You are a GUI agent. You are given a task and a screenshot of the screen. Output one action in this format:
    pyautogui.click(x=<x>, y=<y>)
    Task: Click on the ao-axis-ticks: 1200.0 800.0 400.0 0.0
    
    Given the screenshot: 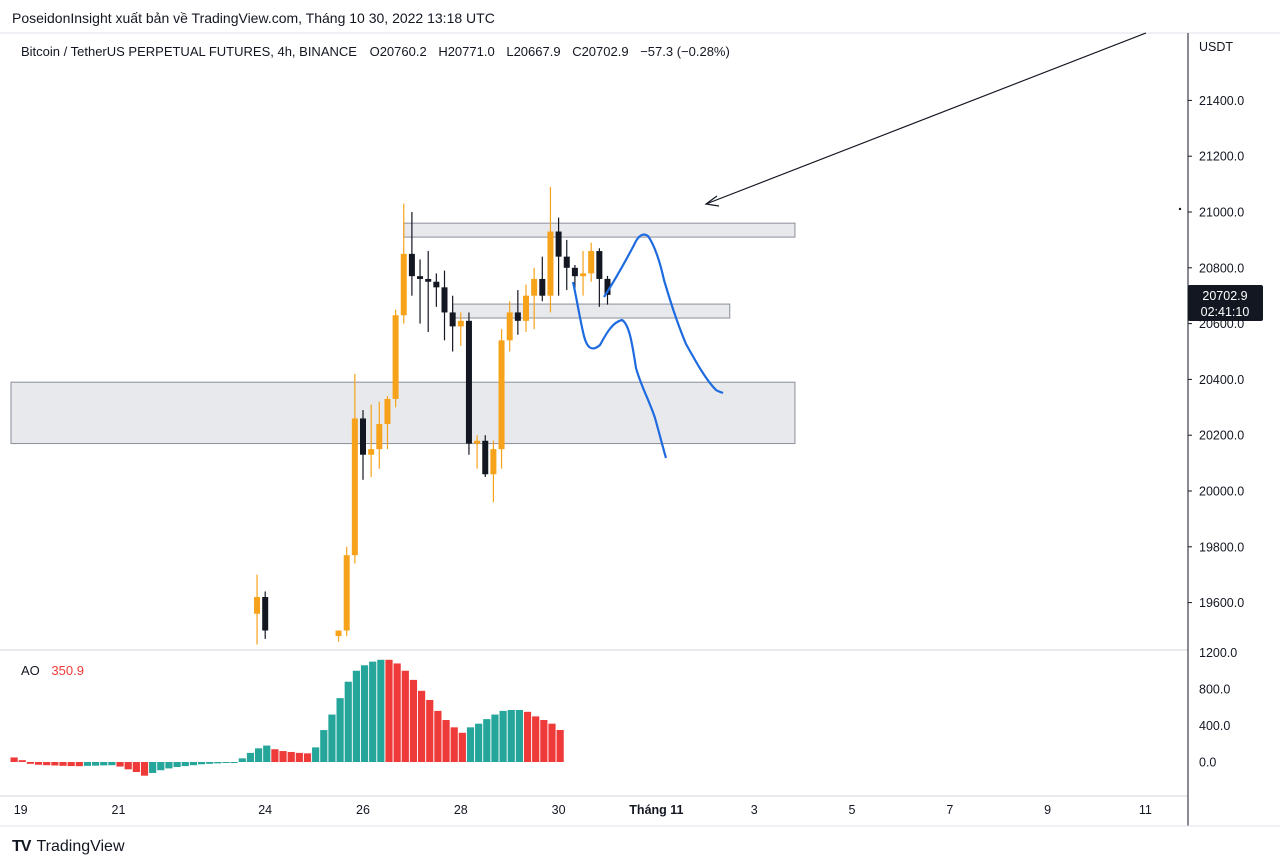 What is the action you would take?
    pyautogui.click(x=1218, y=708)
    